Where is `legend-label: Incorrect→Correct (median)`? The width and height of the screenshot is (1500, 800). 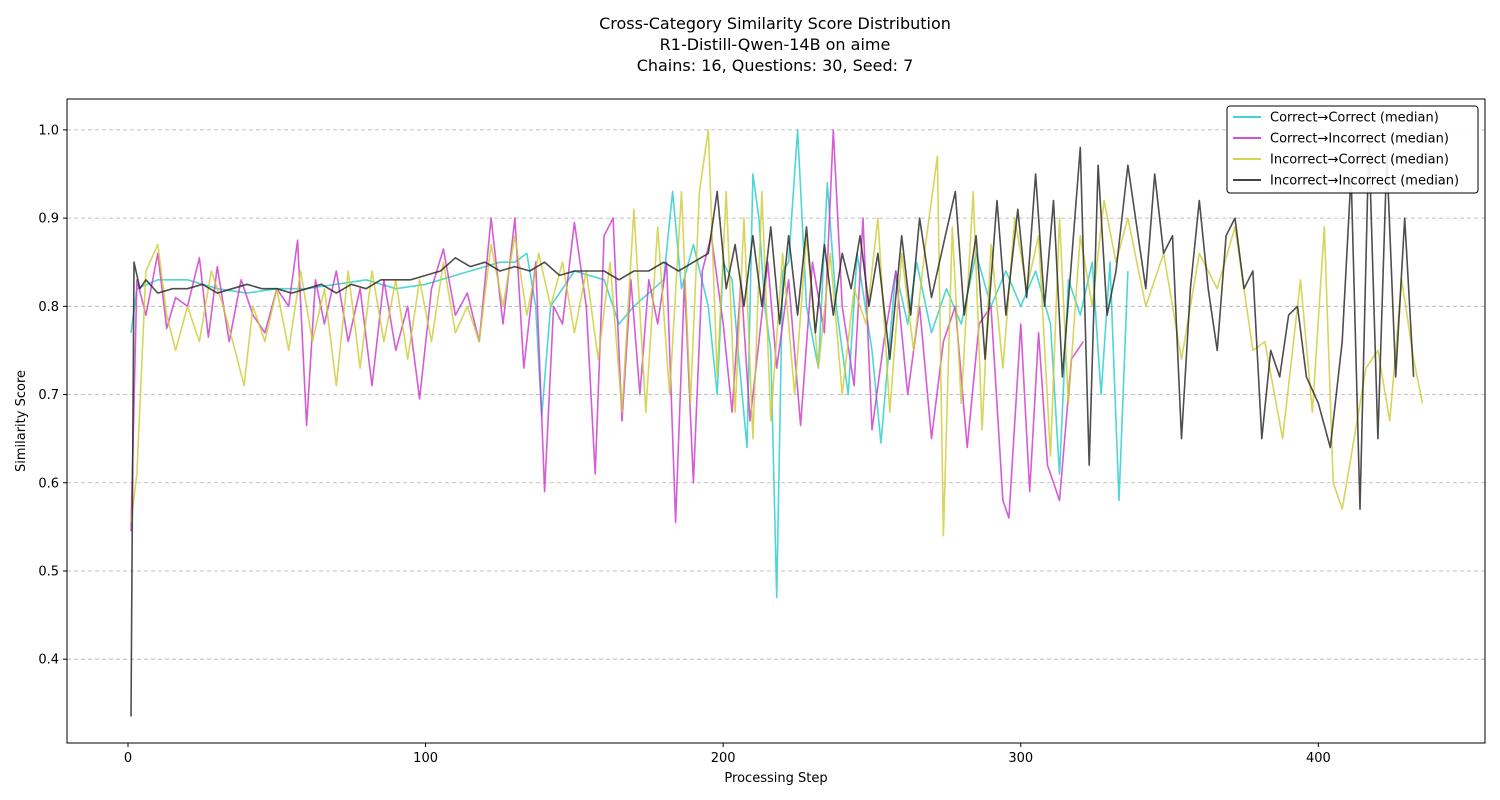 legend-label: Incorrect→Correct (median) is located at coordinates (1359, 160).